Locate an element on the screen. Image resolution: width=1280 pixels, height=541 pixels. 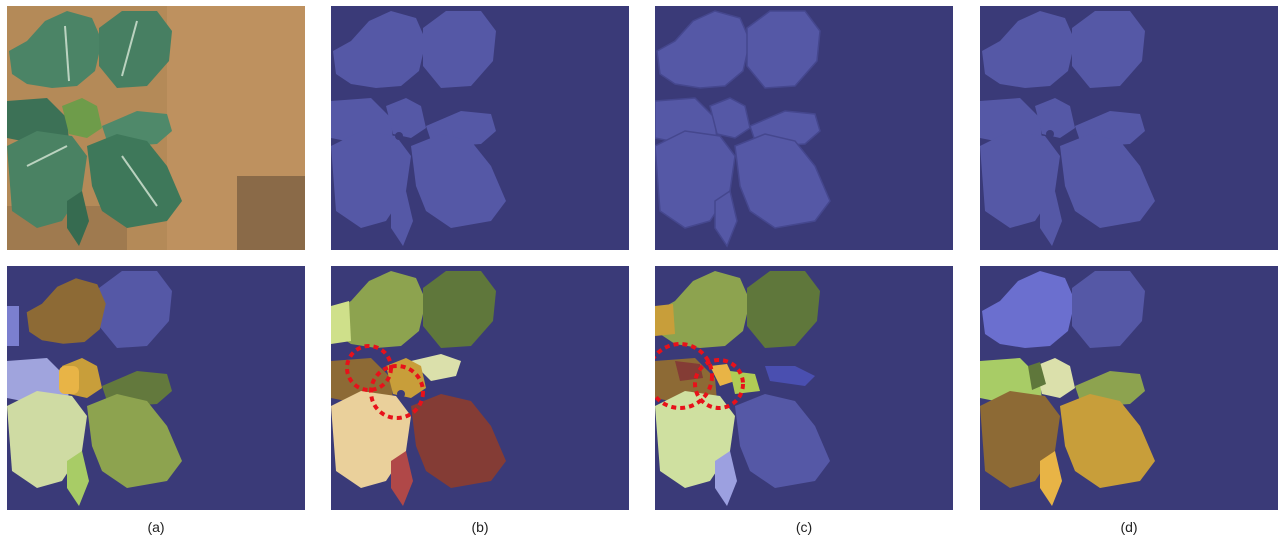
instance-mask-b is located at coordinates (480, 388).